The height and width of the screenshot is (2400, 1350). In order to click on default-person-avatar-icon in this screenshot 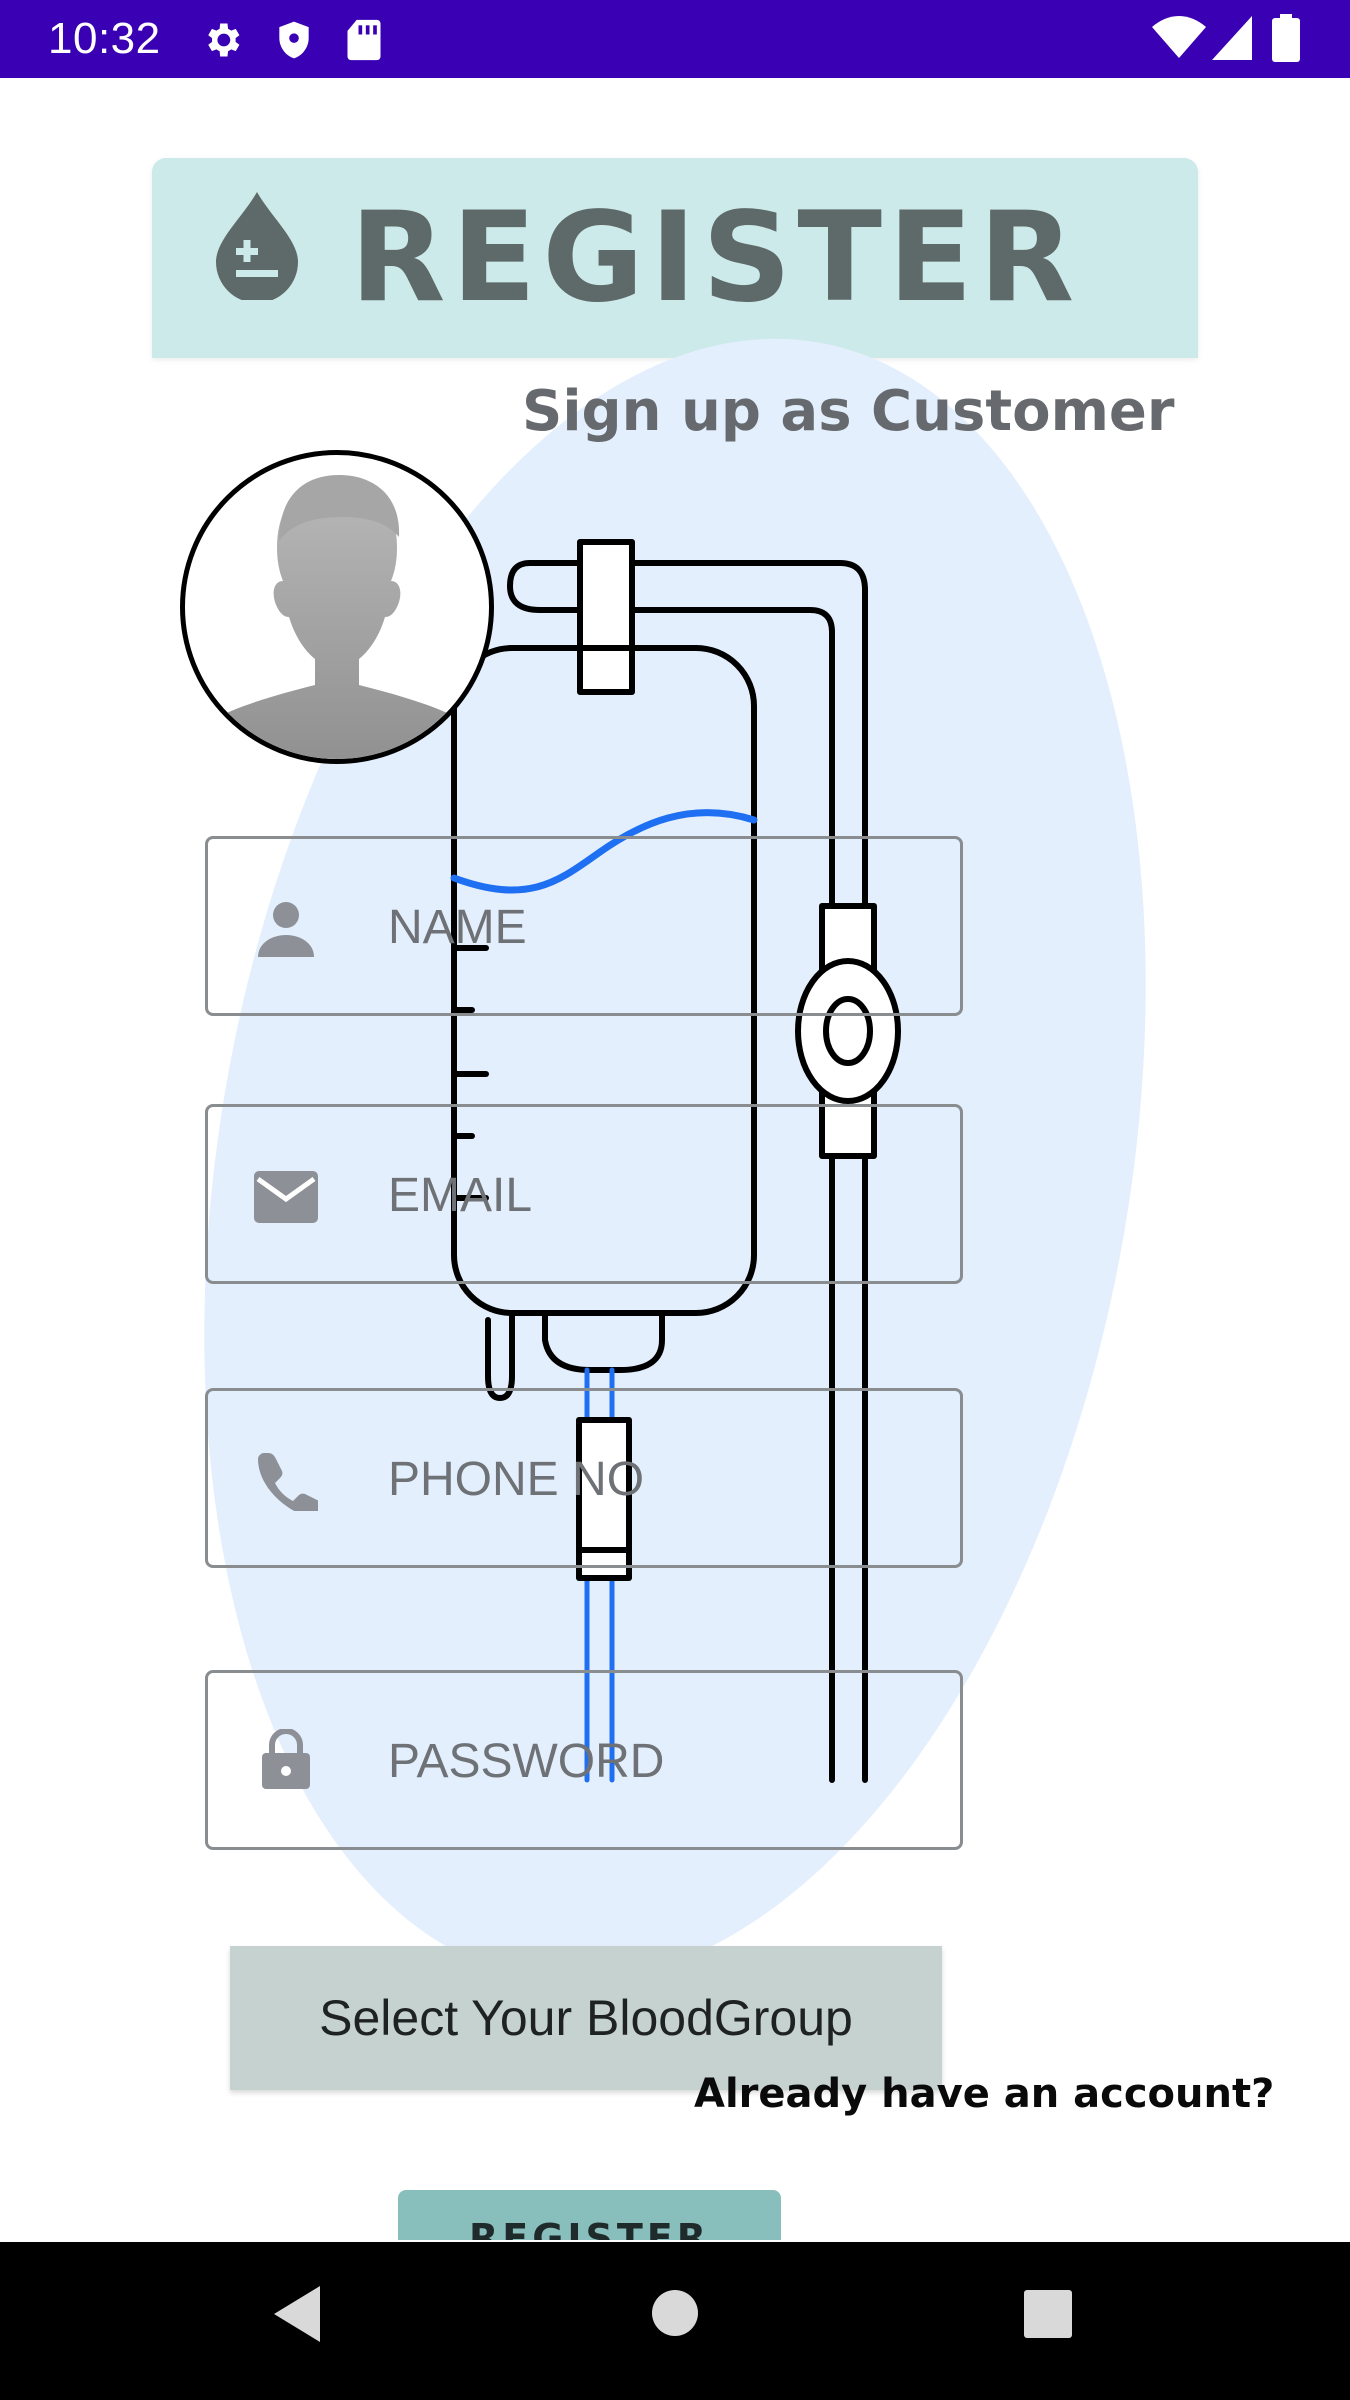, I will do `click(337, 607)`.